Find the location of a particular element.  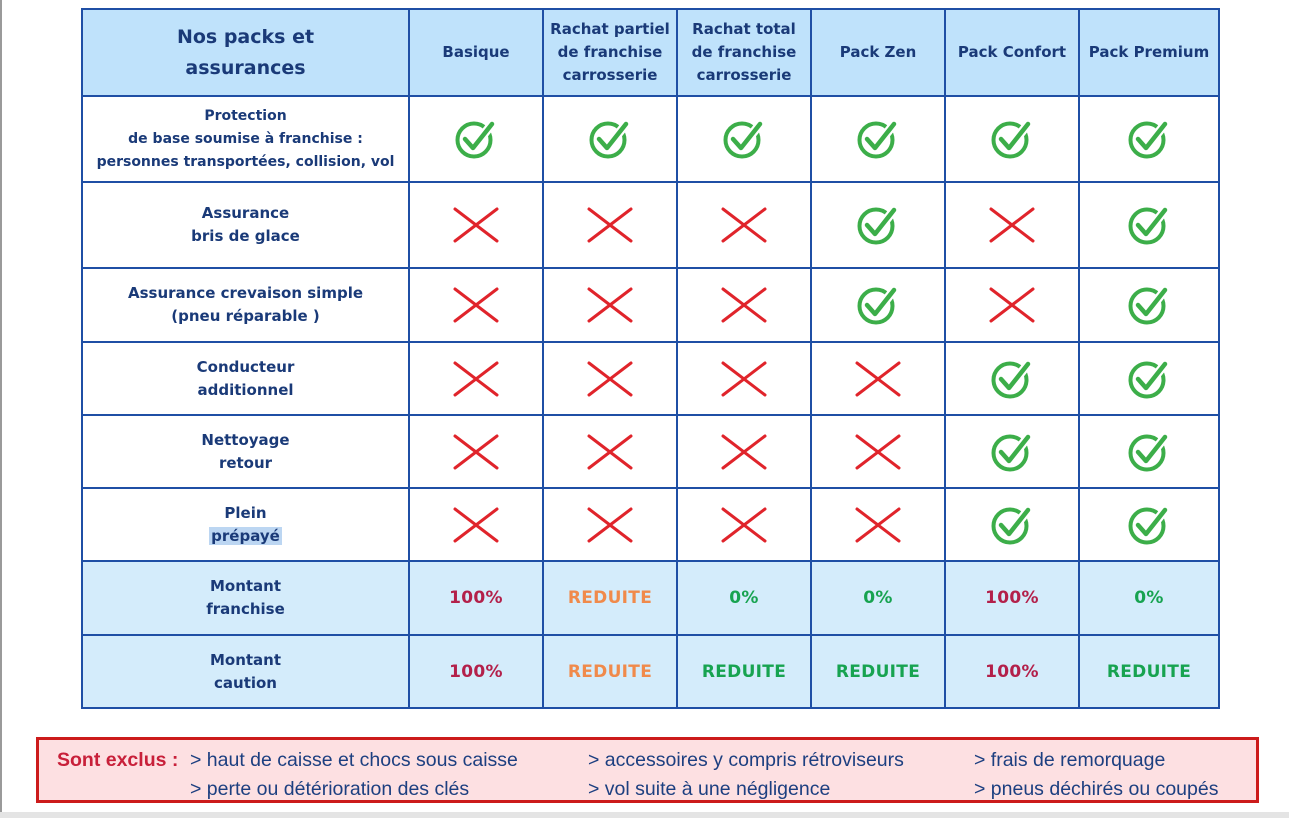

exclusions-title: Sont exclus : is located at coordinates (118, 760).